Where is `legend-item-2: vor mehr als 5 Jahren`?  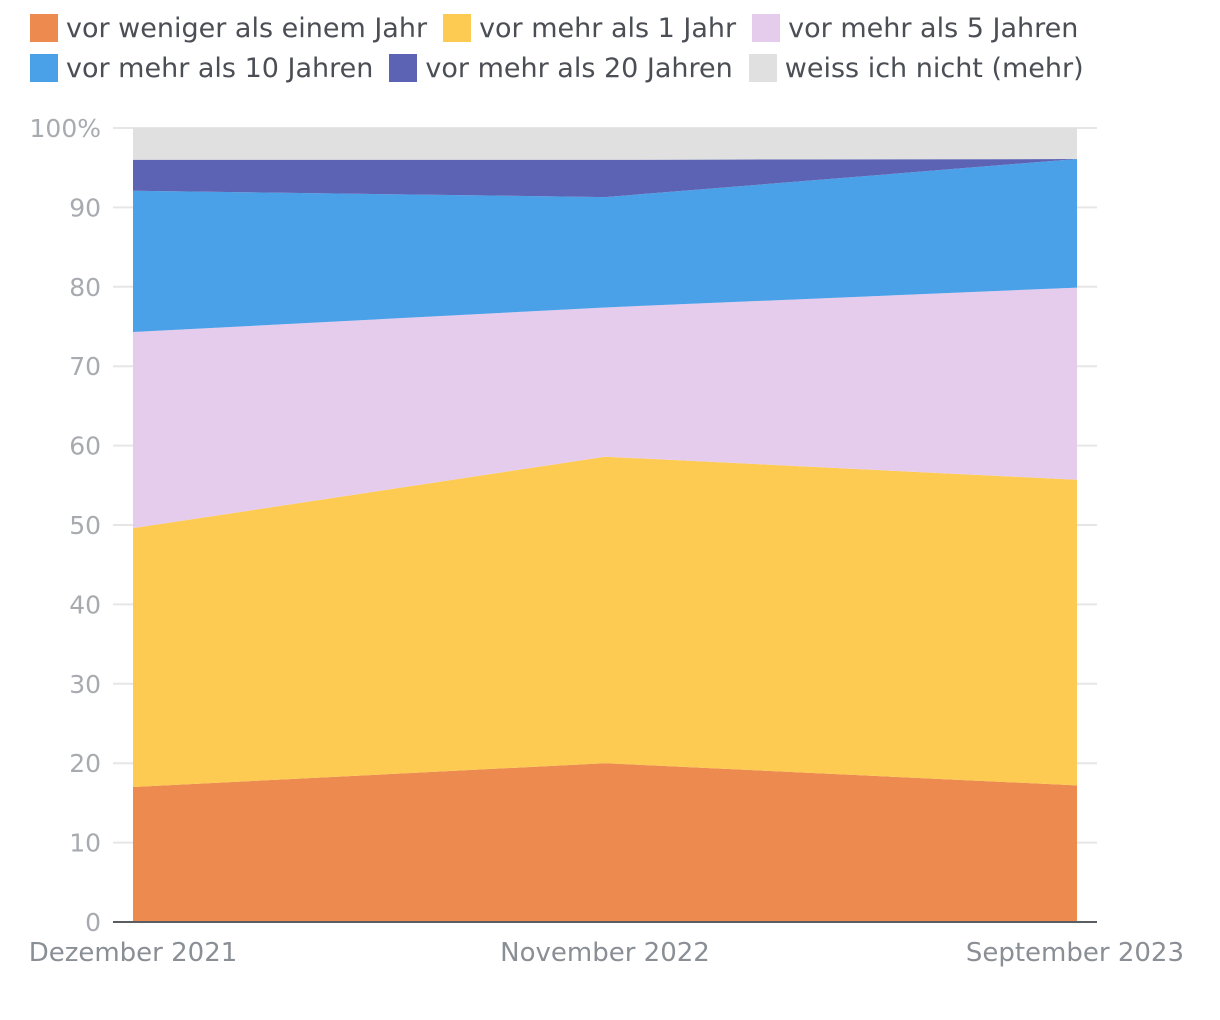
legend-item-2: vor mehr als 5 Jahren is located at coordinates (915, 28).